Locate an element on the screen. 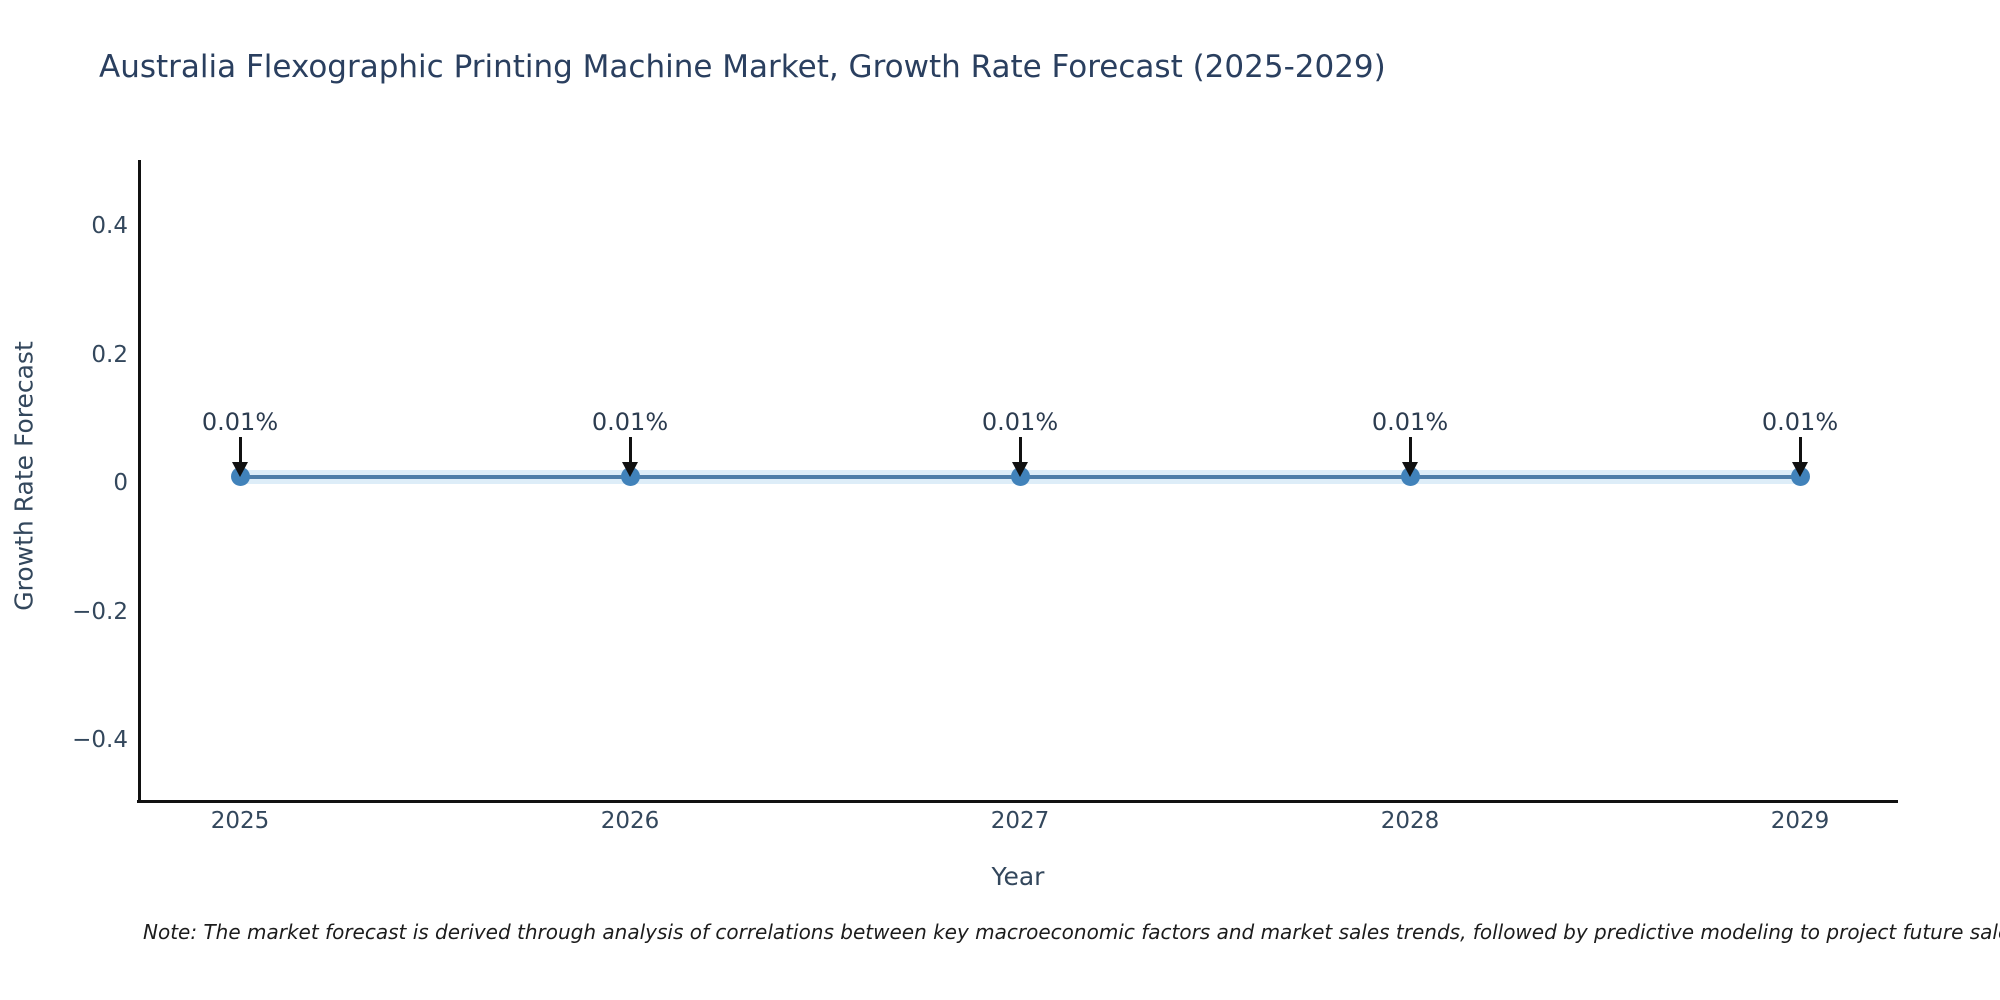 The width and height of the screenshot is (2000, 1000). x-tick-label: 2028 is located at coordinates (1410, 821).